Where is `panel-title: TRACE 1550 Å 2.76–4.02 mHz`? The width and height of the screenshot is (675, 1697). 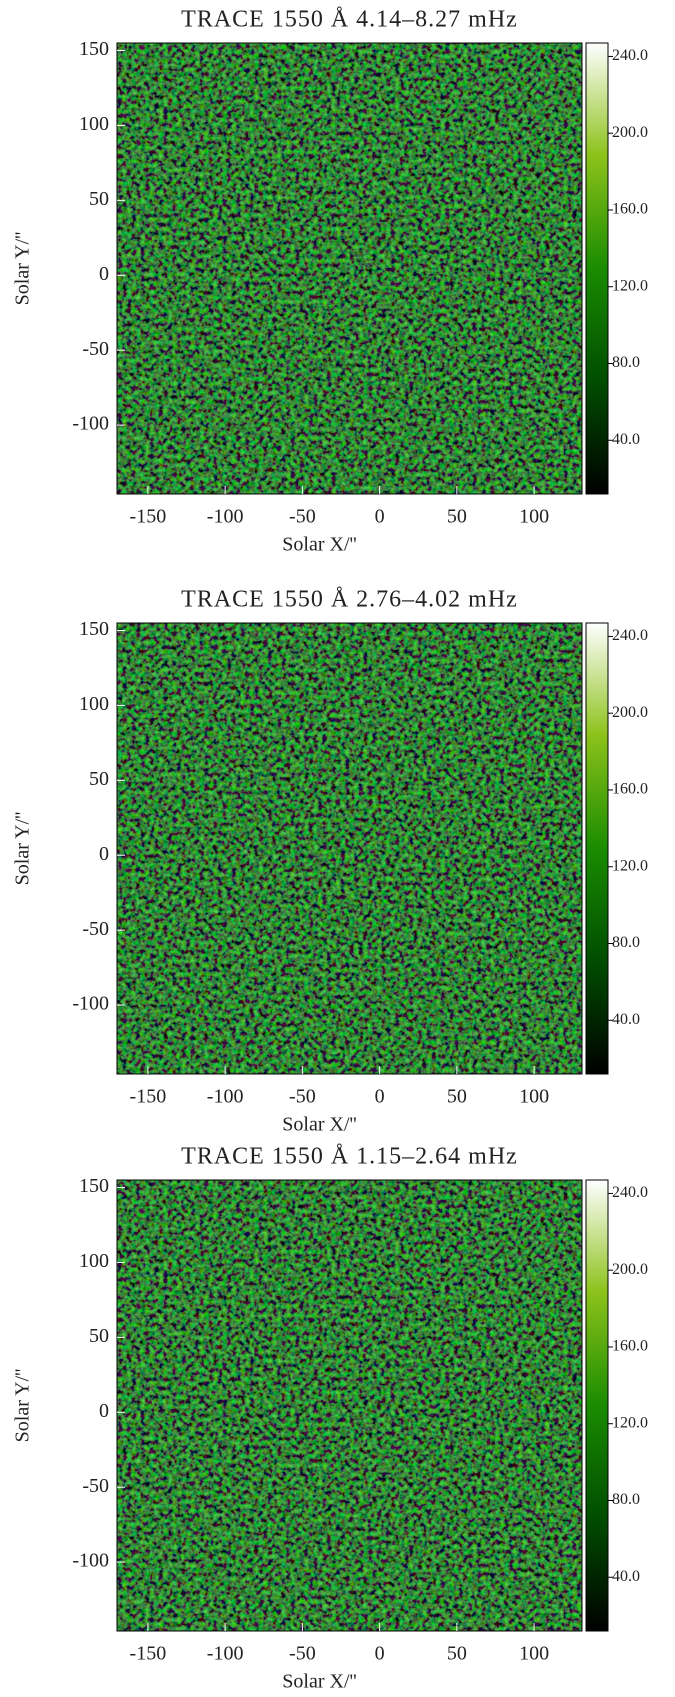 panel-title: TRACE 1550 Å 2.76–4.02 mHz is located at coordinates (349, 600).